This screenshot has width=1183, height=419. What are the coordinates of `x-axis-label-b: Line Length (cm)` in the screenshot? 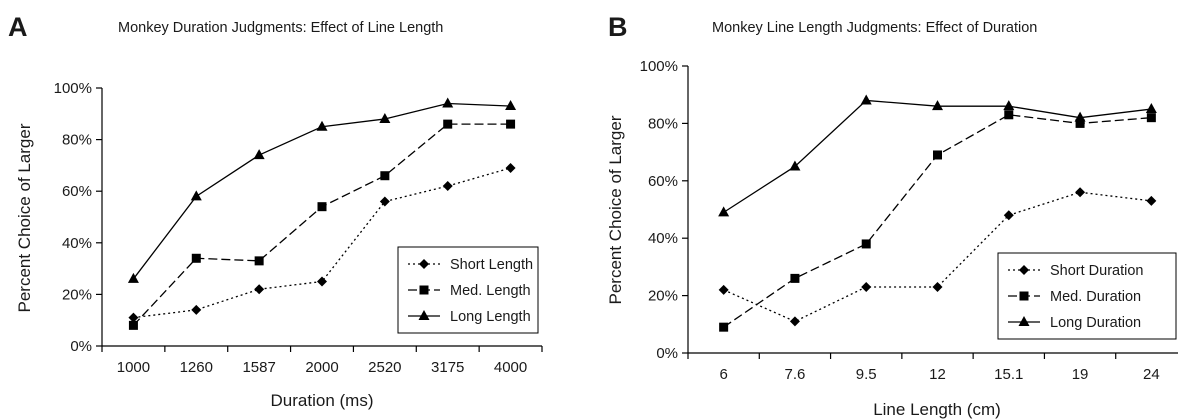 It's located at (937, 409).